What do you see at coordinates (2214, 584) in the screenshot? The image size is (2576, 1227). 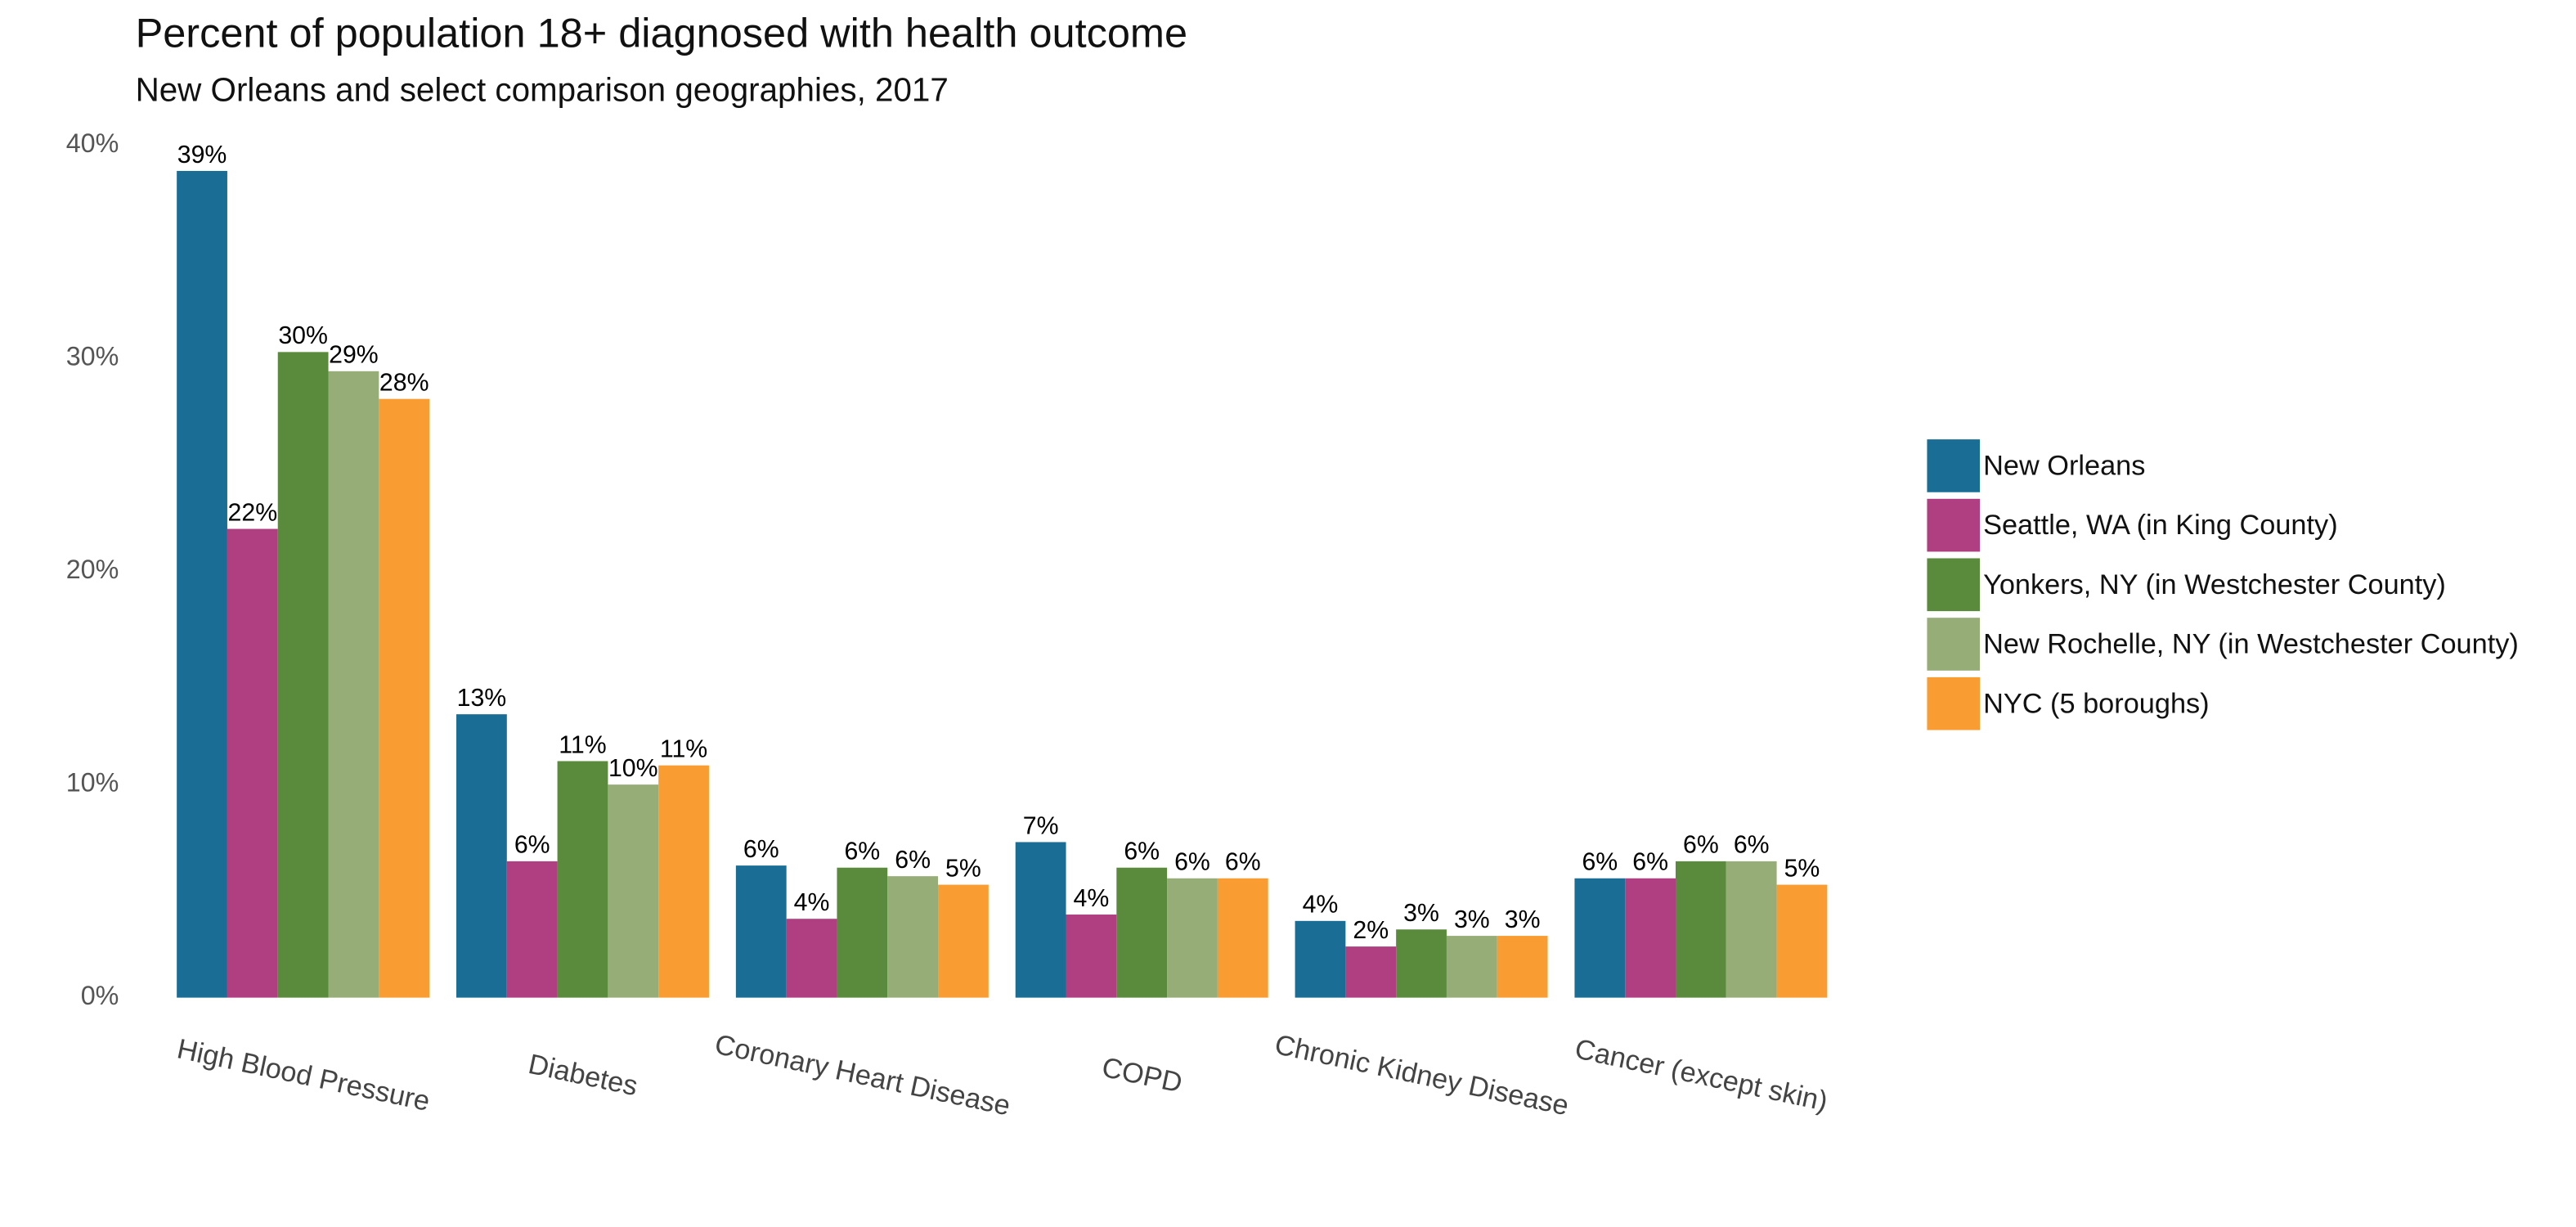 I see `legend-label: Yonkers, NY (in Westchester County)` at bounding box center [2214, 584].